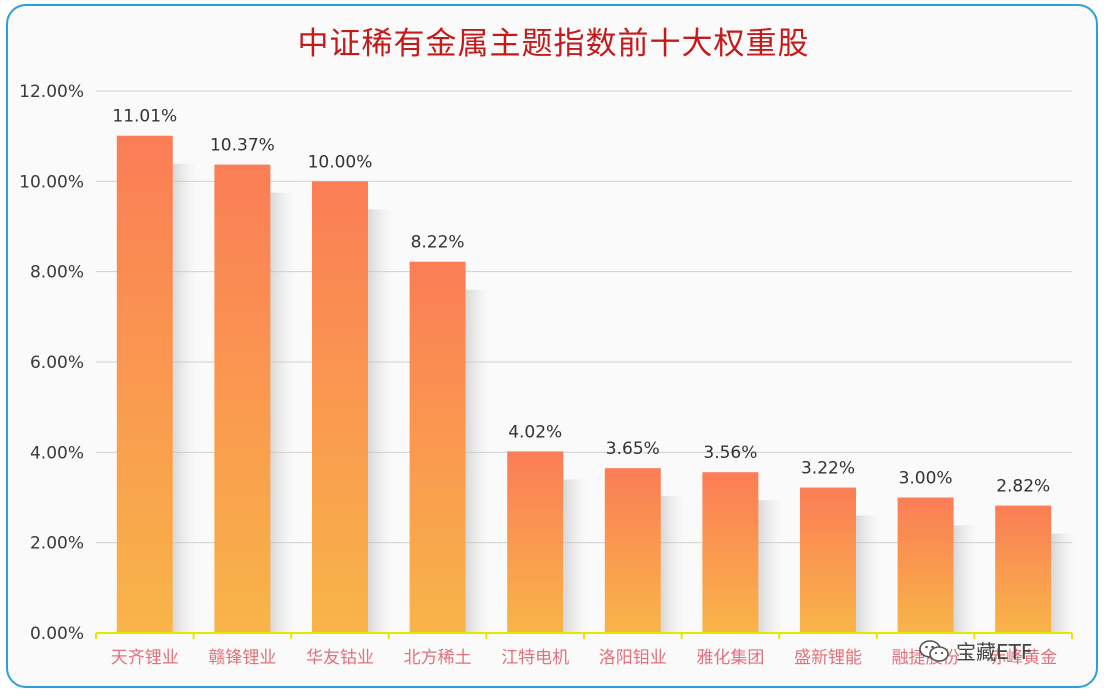  I want to click on watermark: 宝藏ETF, so click(975, 650).